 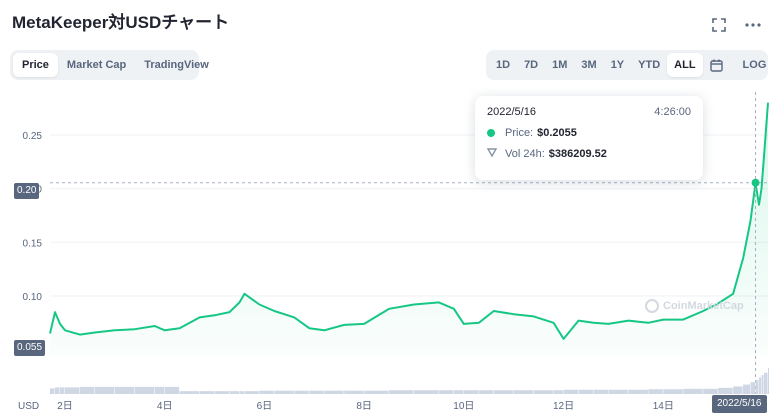 I want to click on view-tabs: Price Market Cap TradingView, so click(x=109, y=65).